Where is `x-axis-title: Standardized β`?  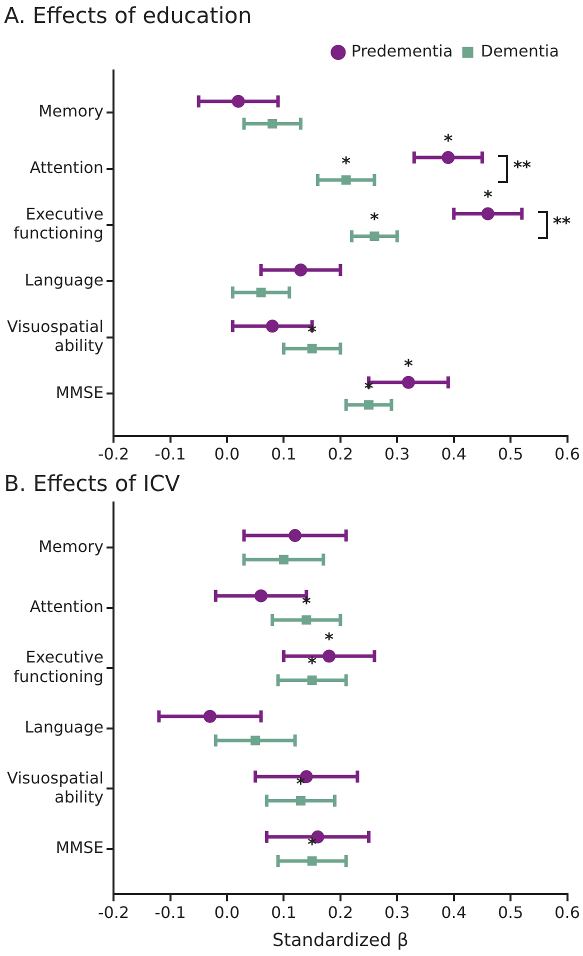 x-axis-title: Standardized β is located at coordinates (340, 940).